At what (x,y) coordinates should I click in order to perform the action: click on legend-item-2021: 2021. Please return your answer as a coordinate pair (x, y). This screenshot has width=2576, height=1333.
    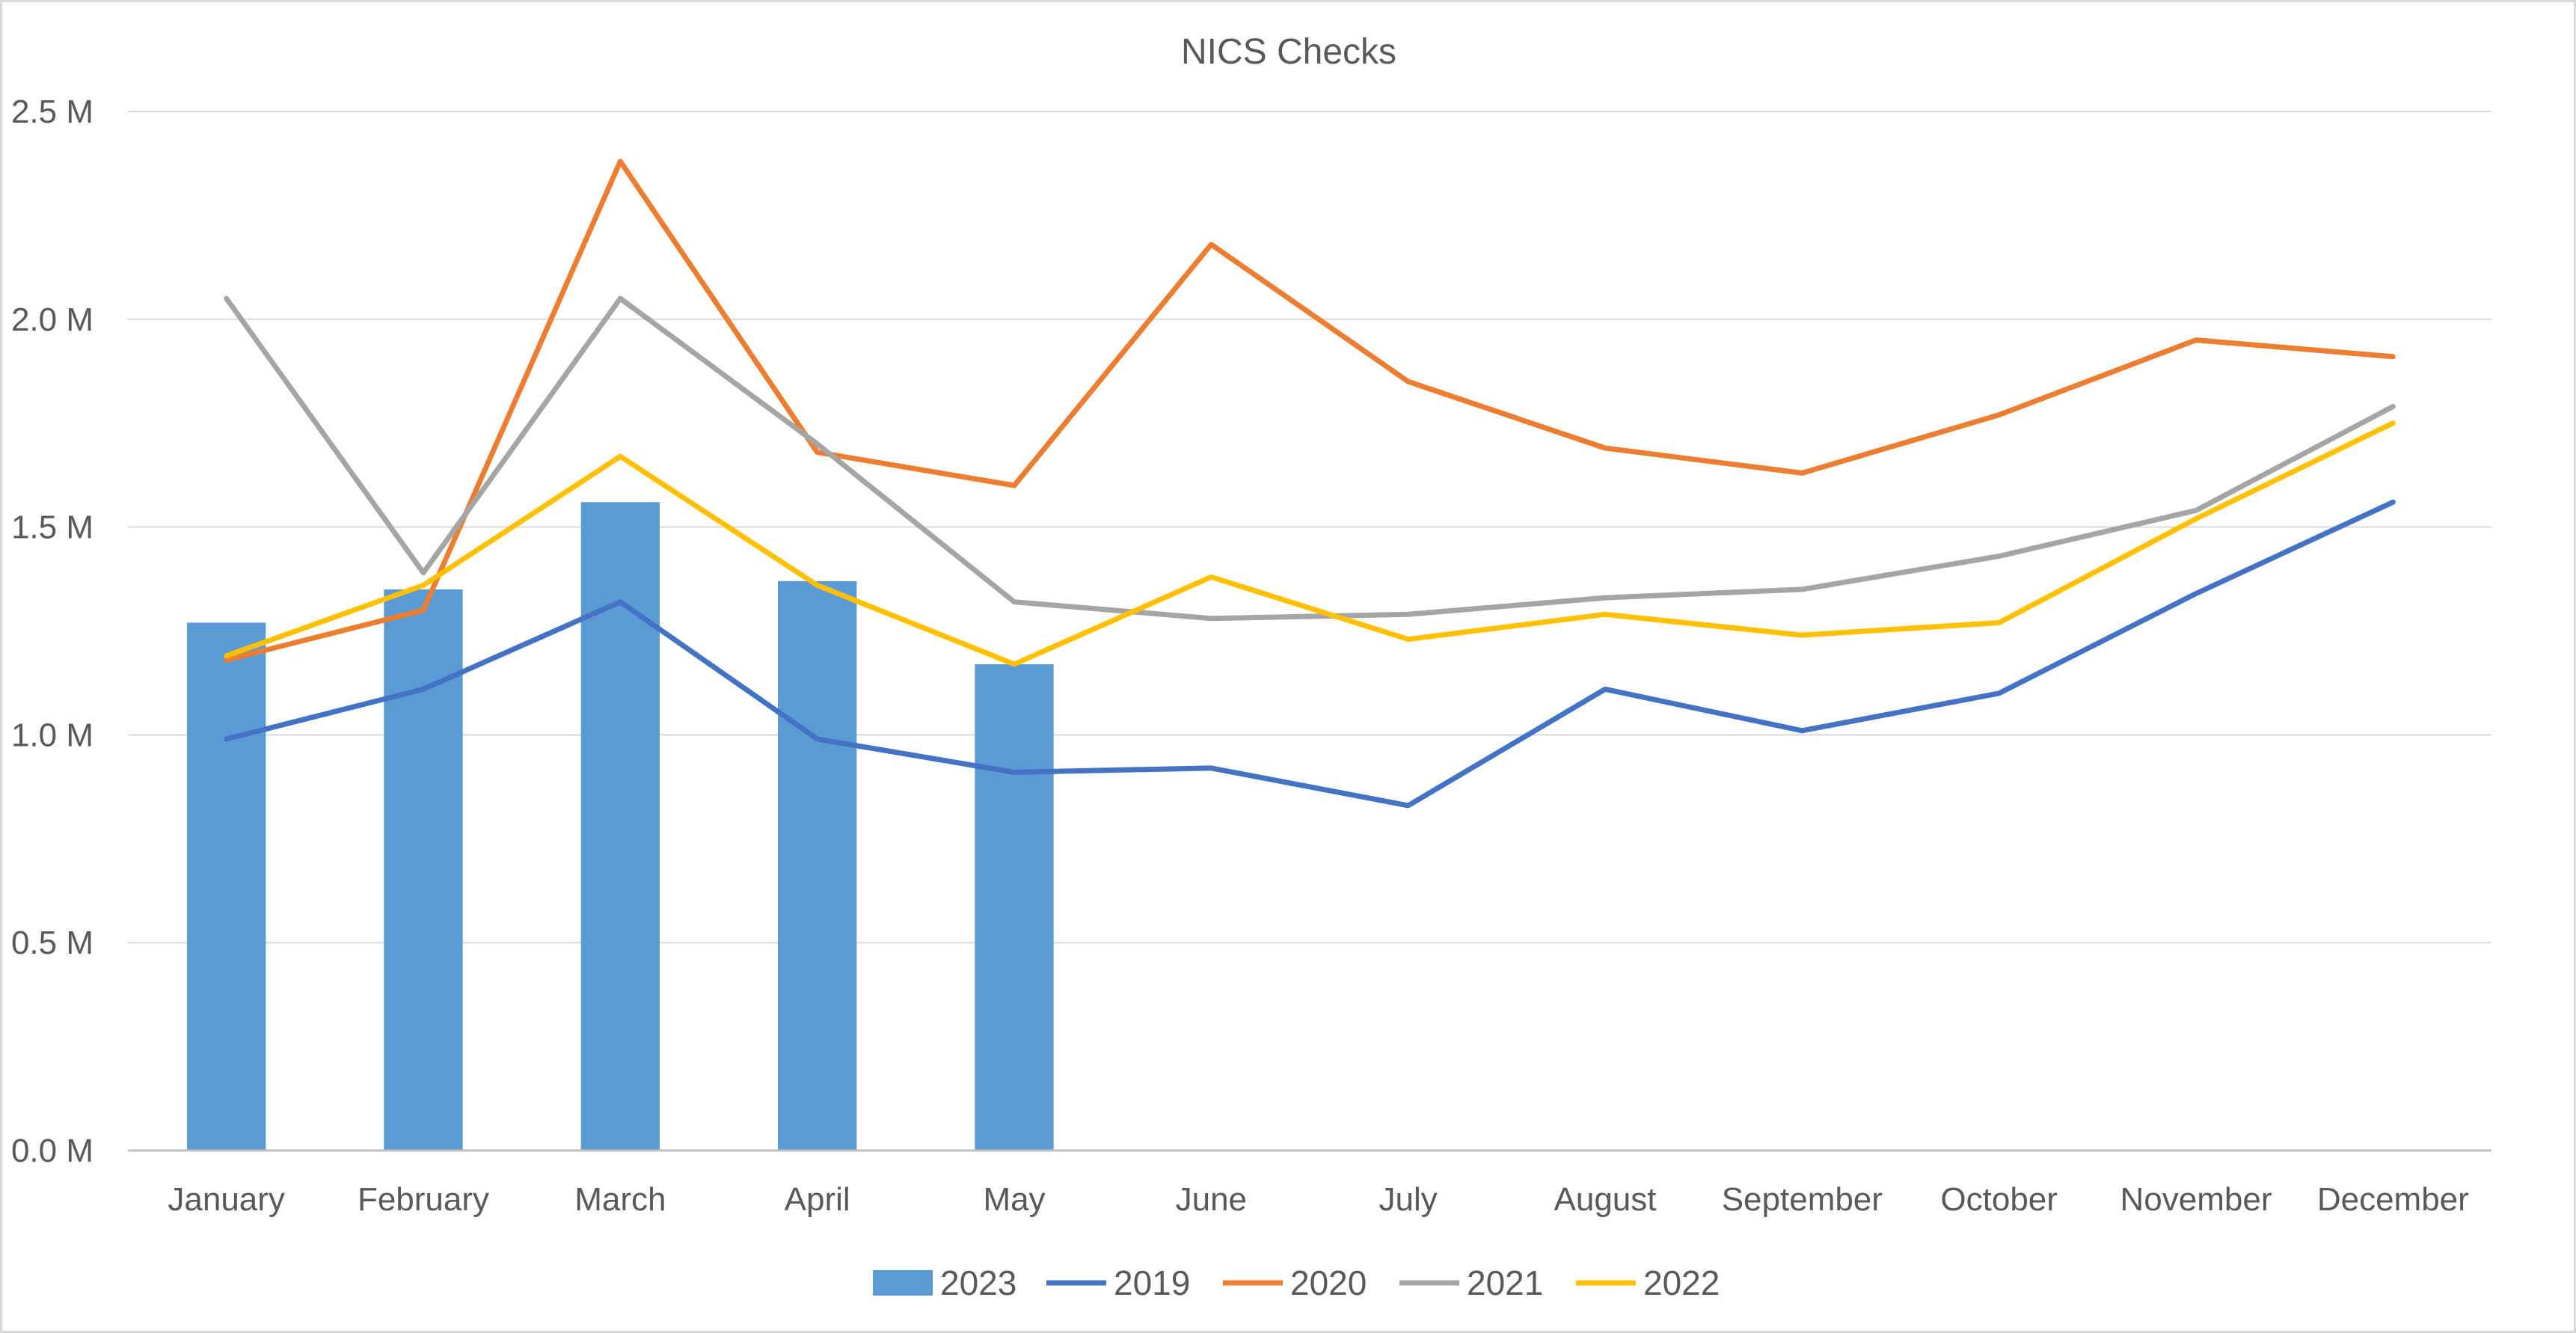
    Looking at the image, I should click on (1471, 1282).